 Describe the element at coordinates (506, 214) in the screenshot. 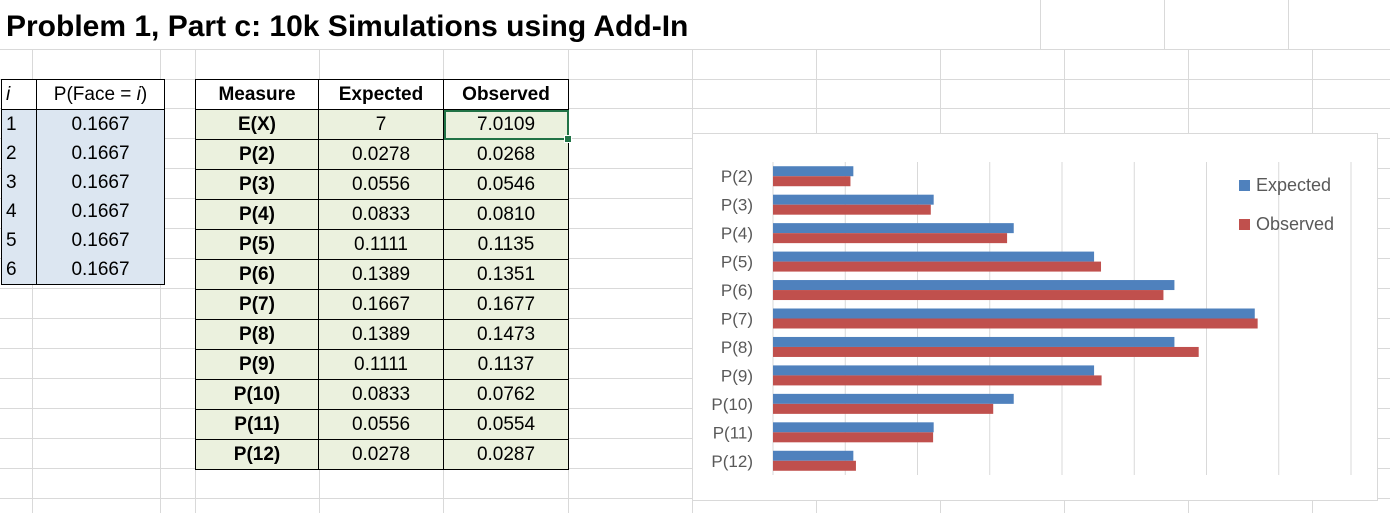

I see `cell-observed: 0.0810` at that location.